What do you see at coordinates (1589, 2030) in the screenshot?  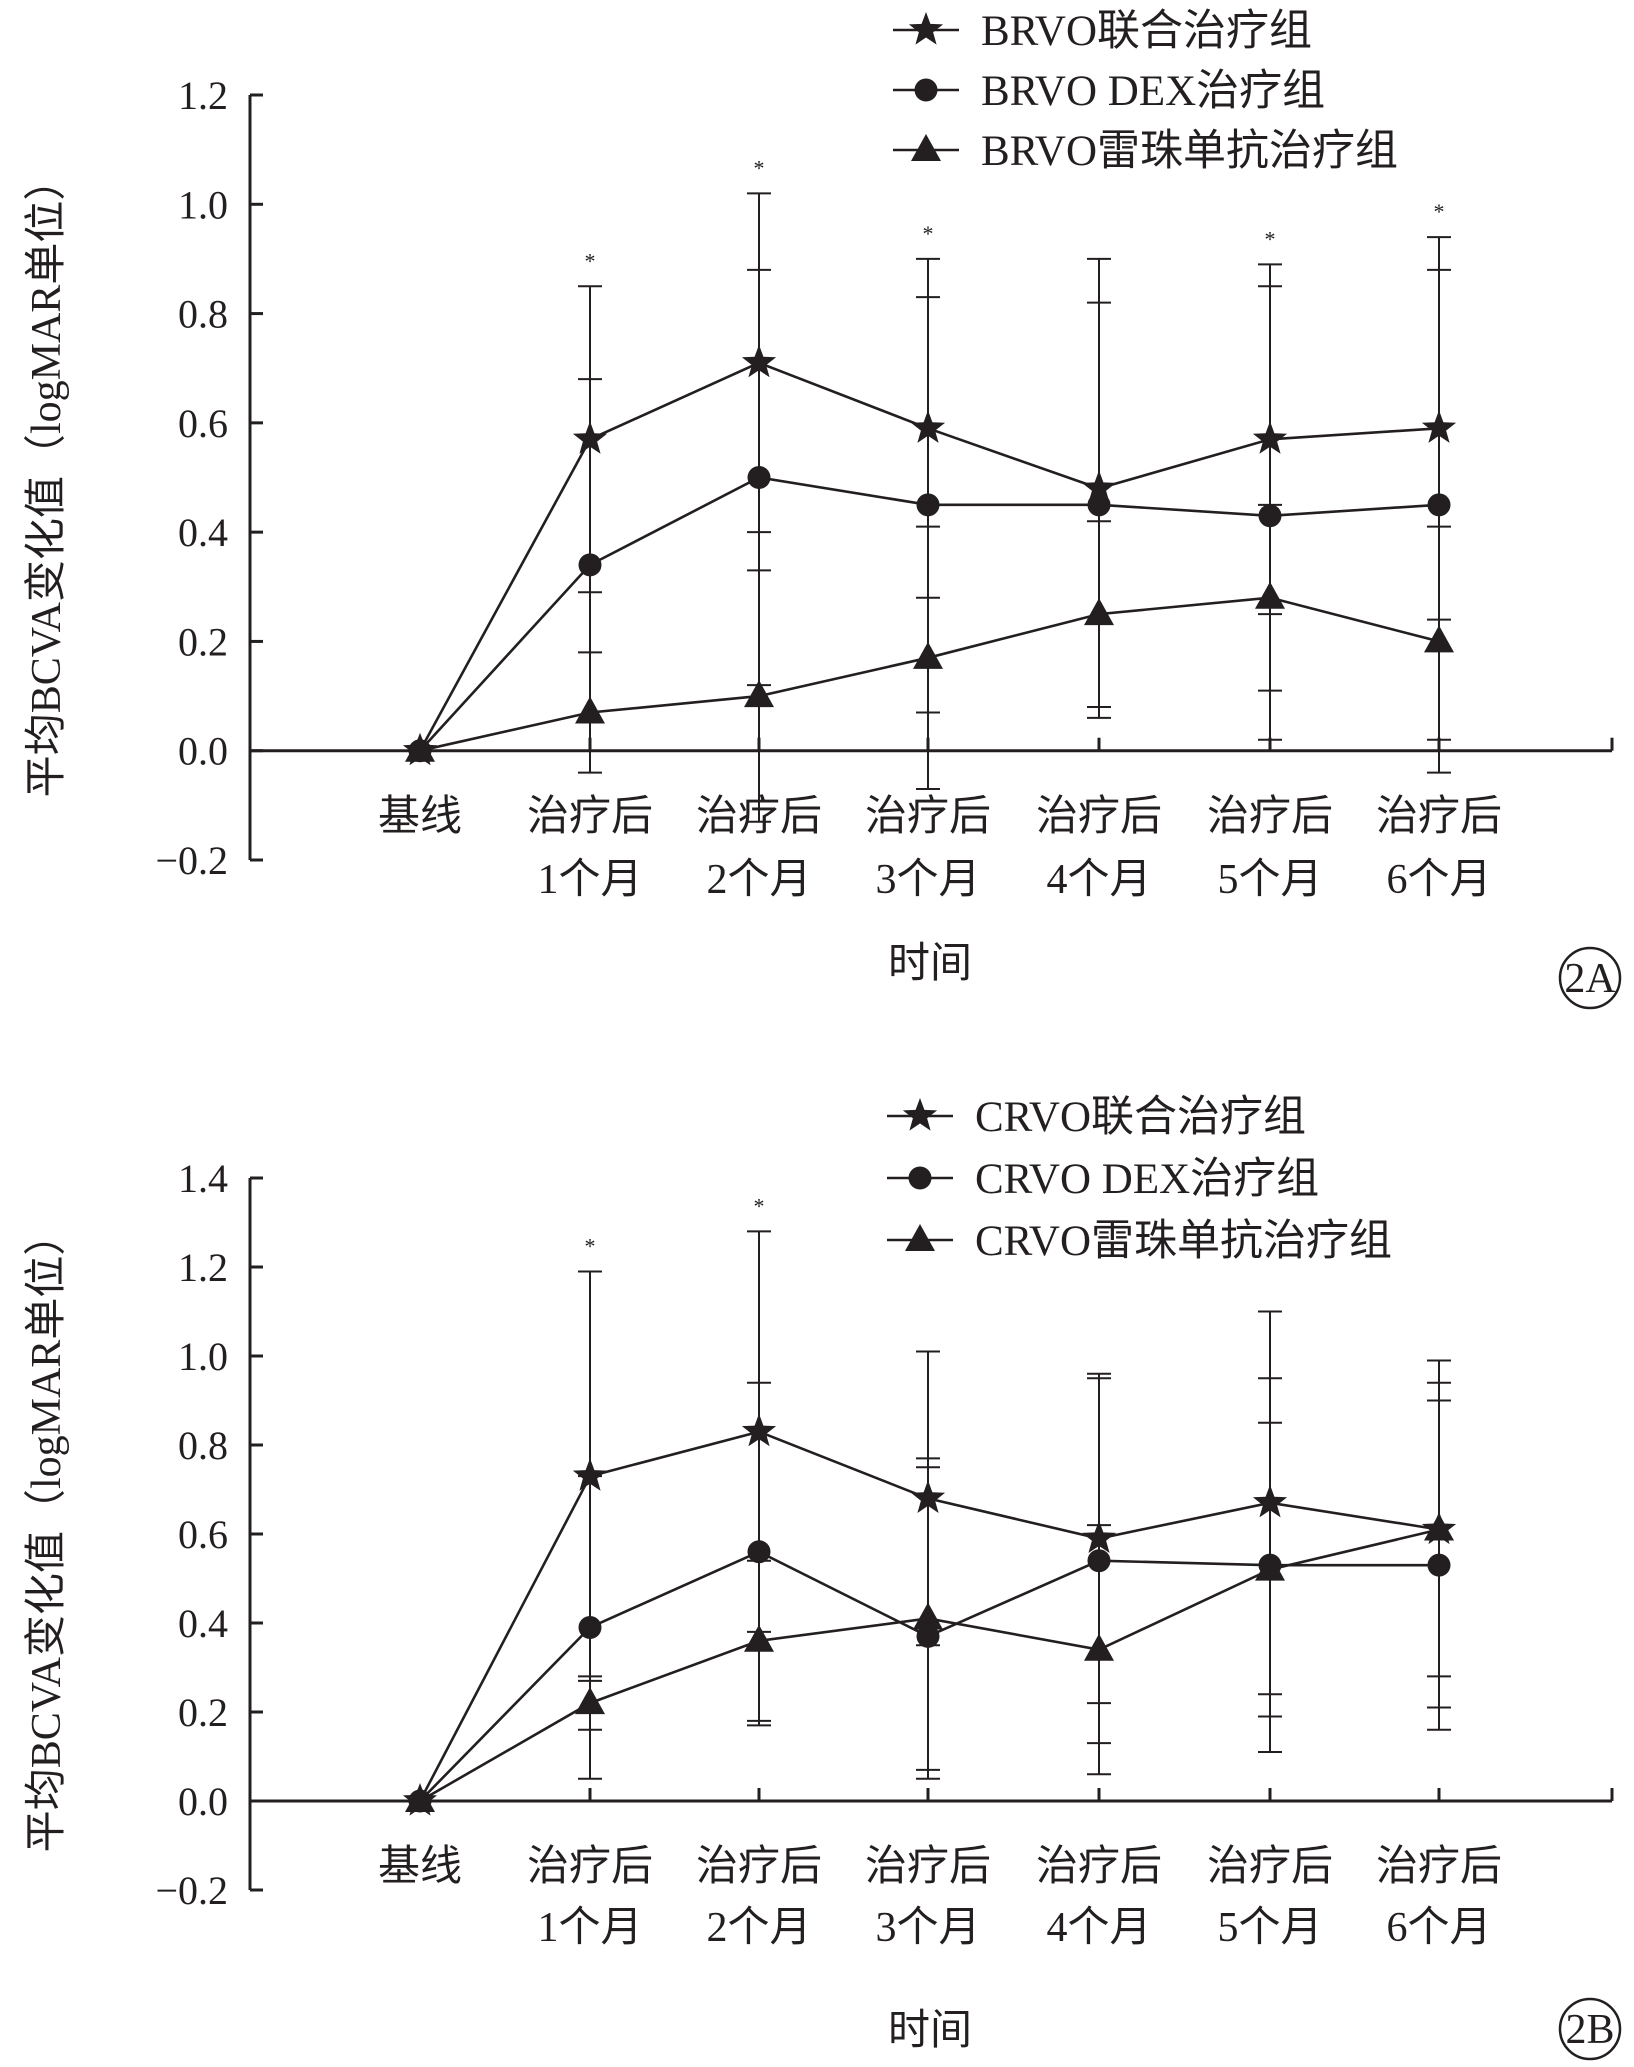 I see `panel-label: 2B` at bounding box center [1589, 2030].